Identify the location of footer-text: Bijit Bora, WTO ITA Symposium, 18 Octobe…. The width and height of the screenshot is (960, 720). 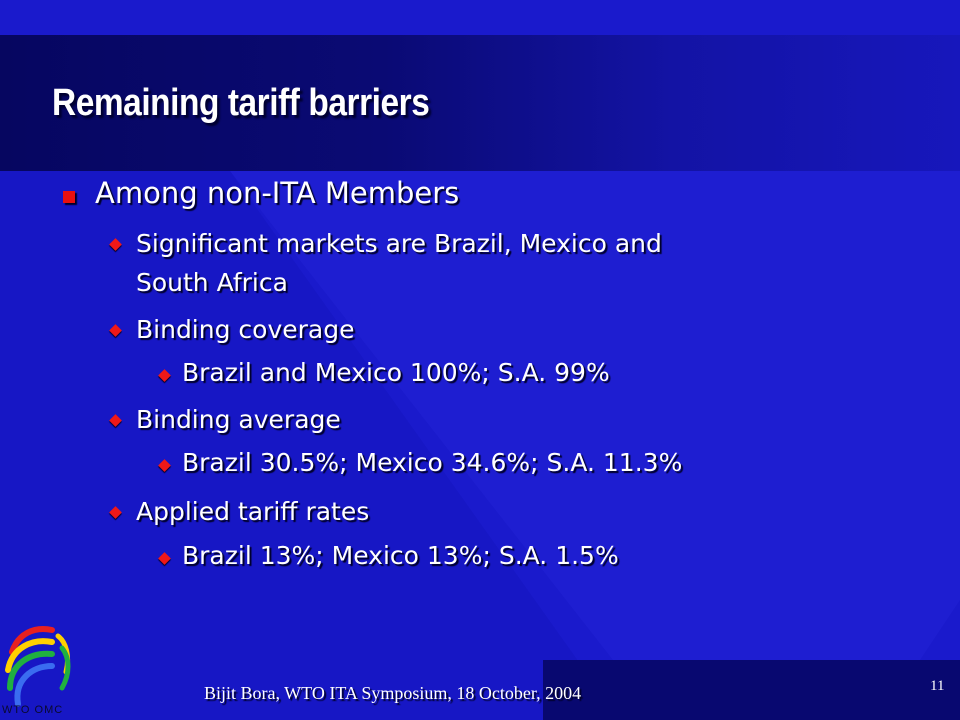
(393, 693).